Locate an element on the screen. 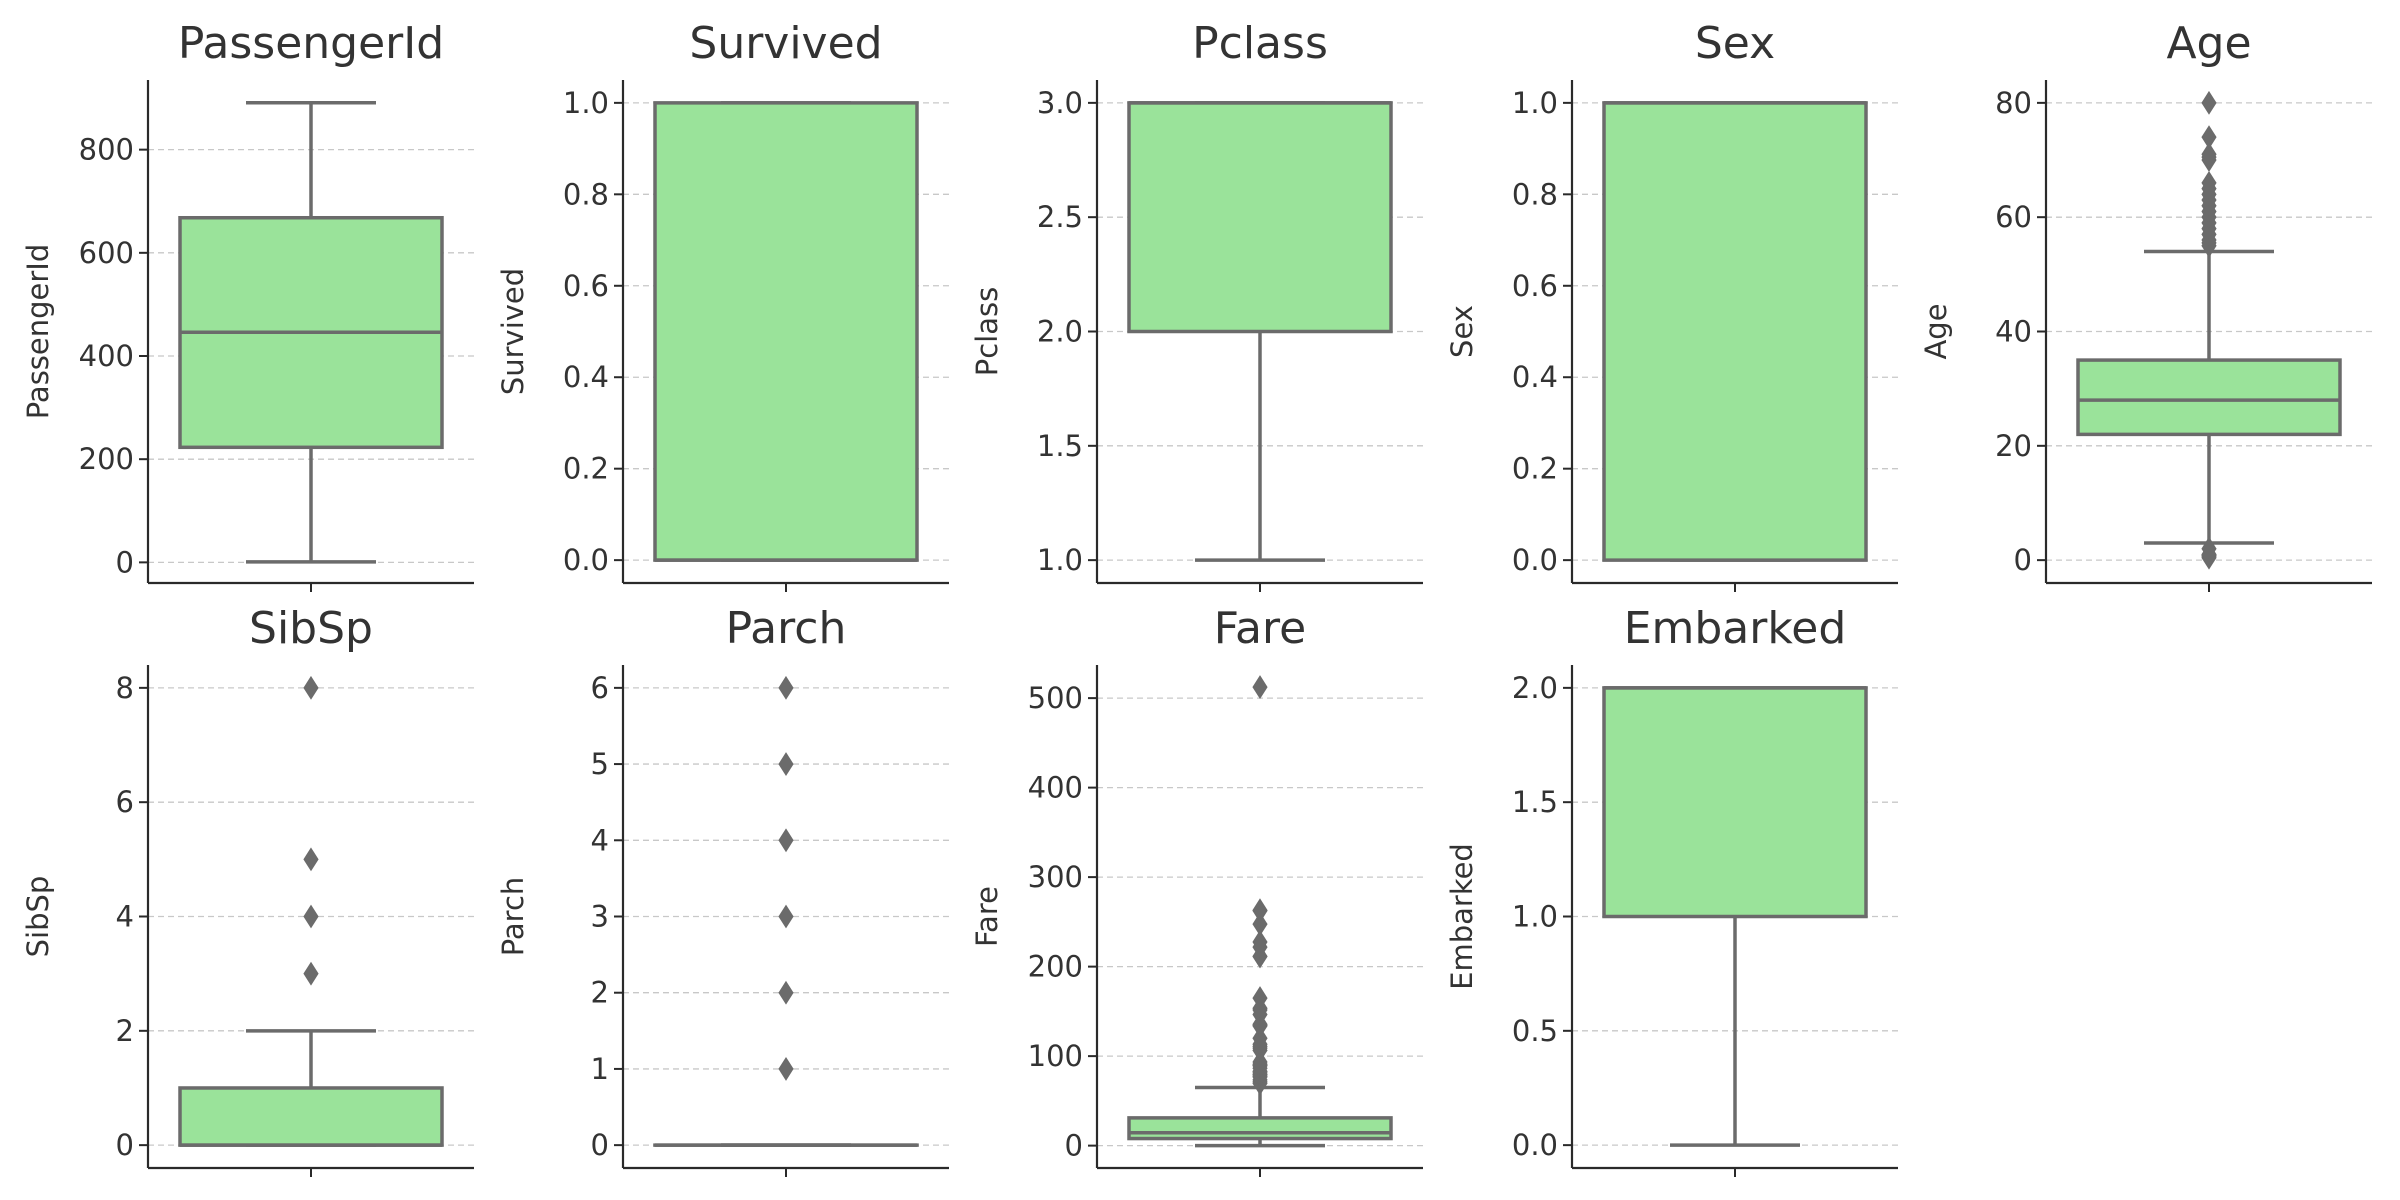 This screenshot has width=2400, height=1200. subplot-title: Survived is located at coordinates (785, 43).